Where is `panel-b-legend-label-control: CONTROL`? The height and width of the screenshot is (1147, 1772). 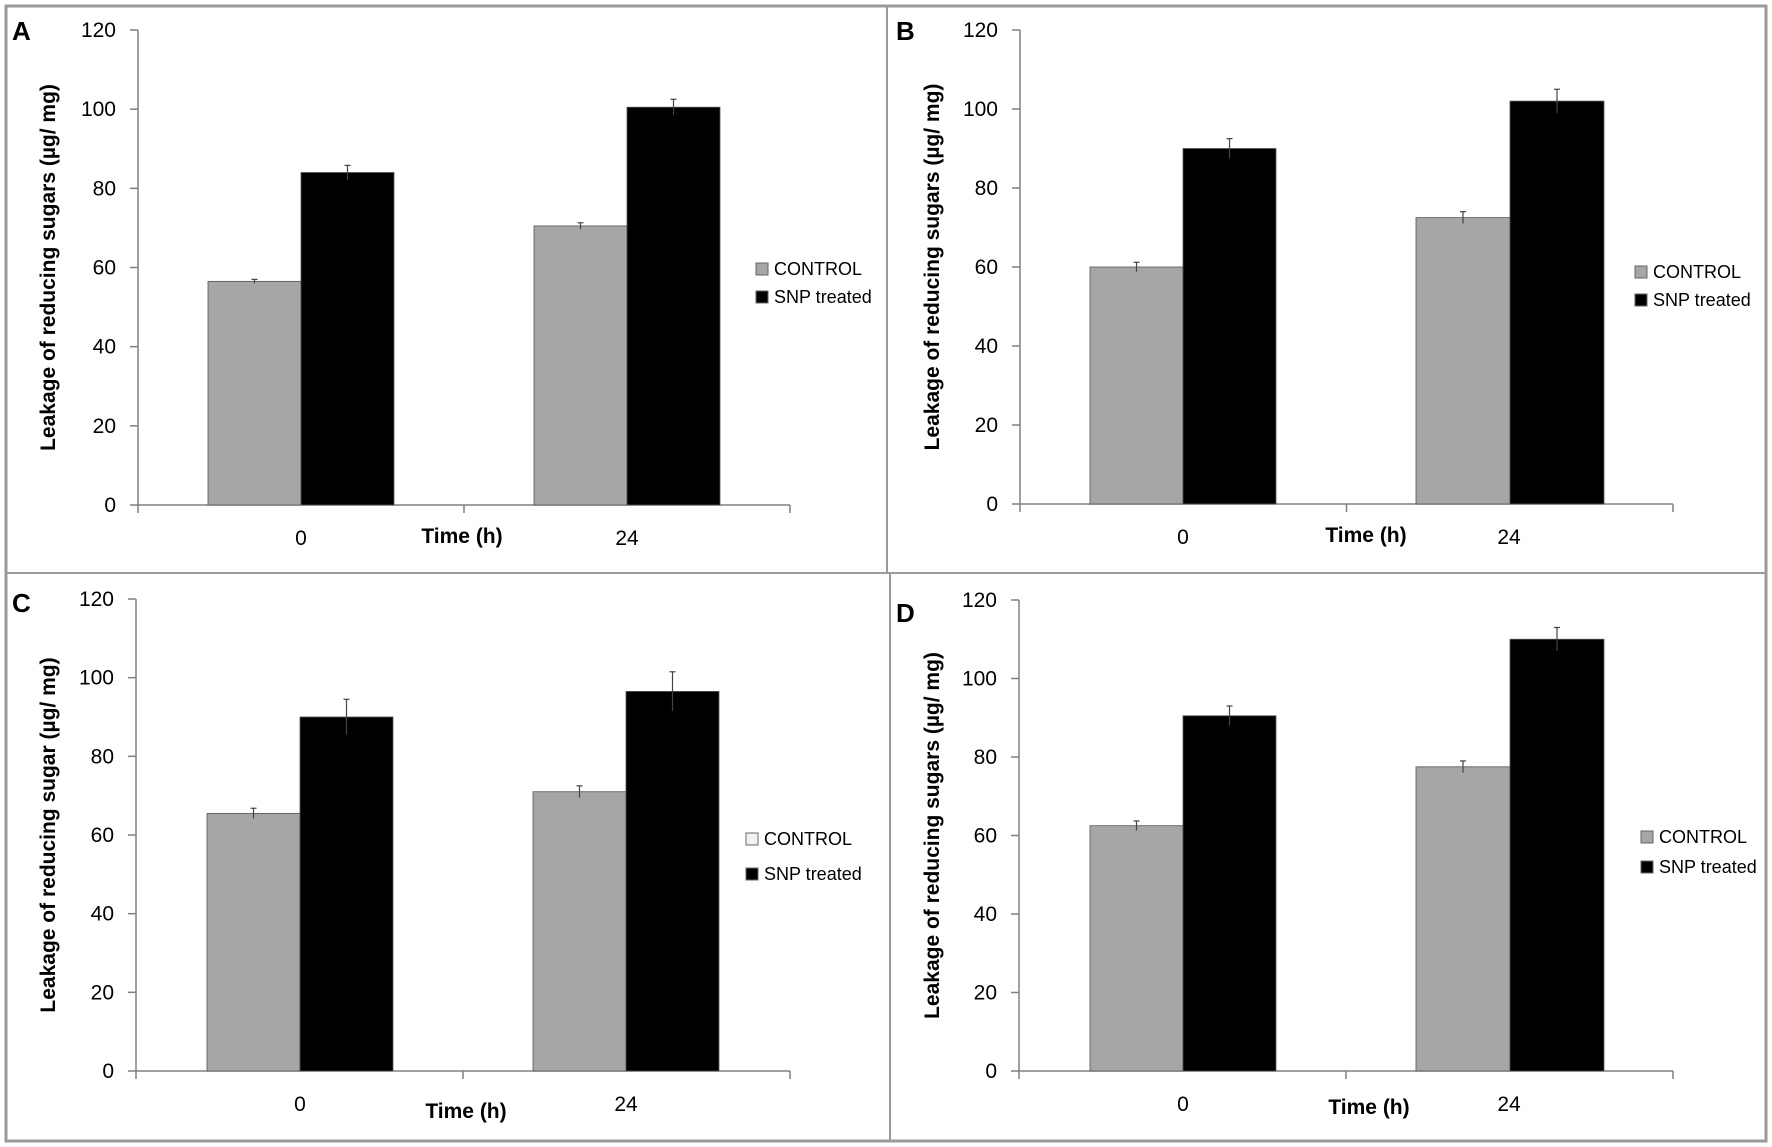 panel-b-legend-label-control: CONTROL is located at coordinates (1697, 272).